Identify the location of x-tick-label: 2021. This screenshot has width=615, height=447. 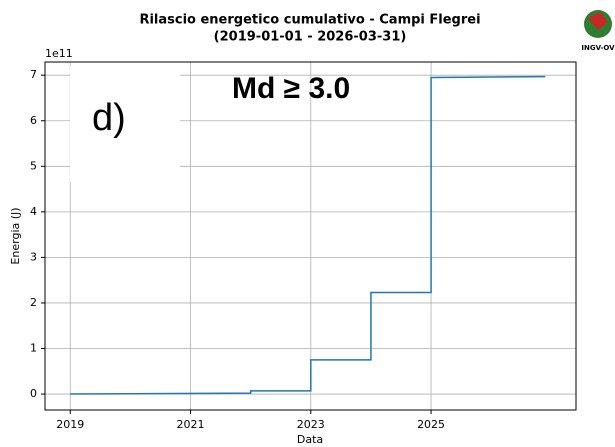
(191, 424).